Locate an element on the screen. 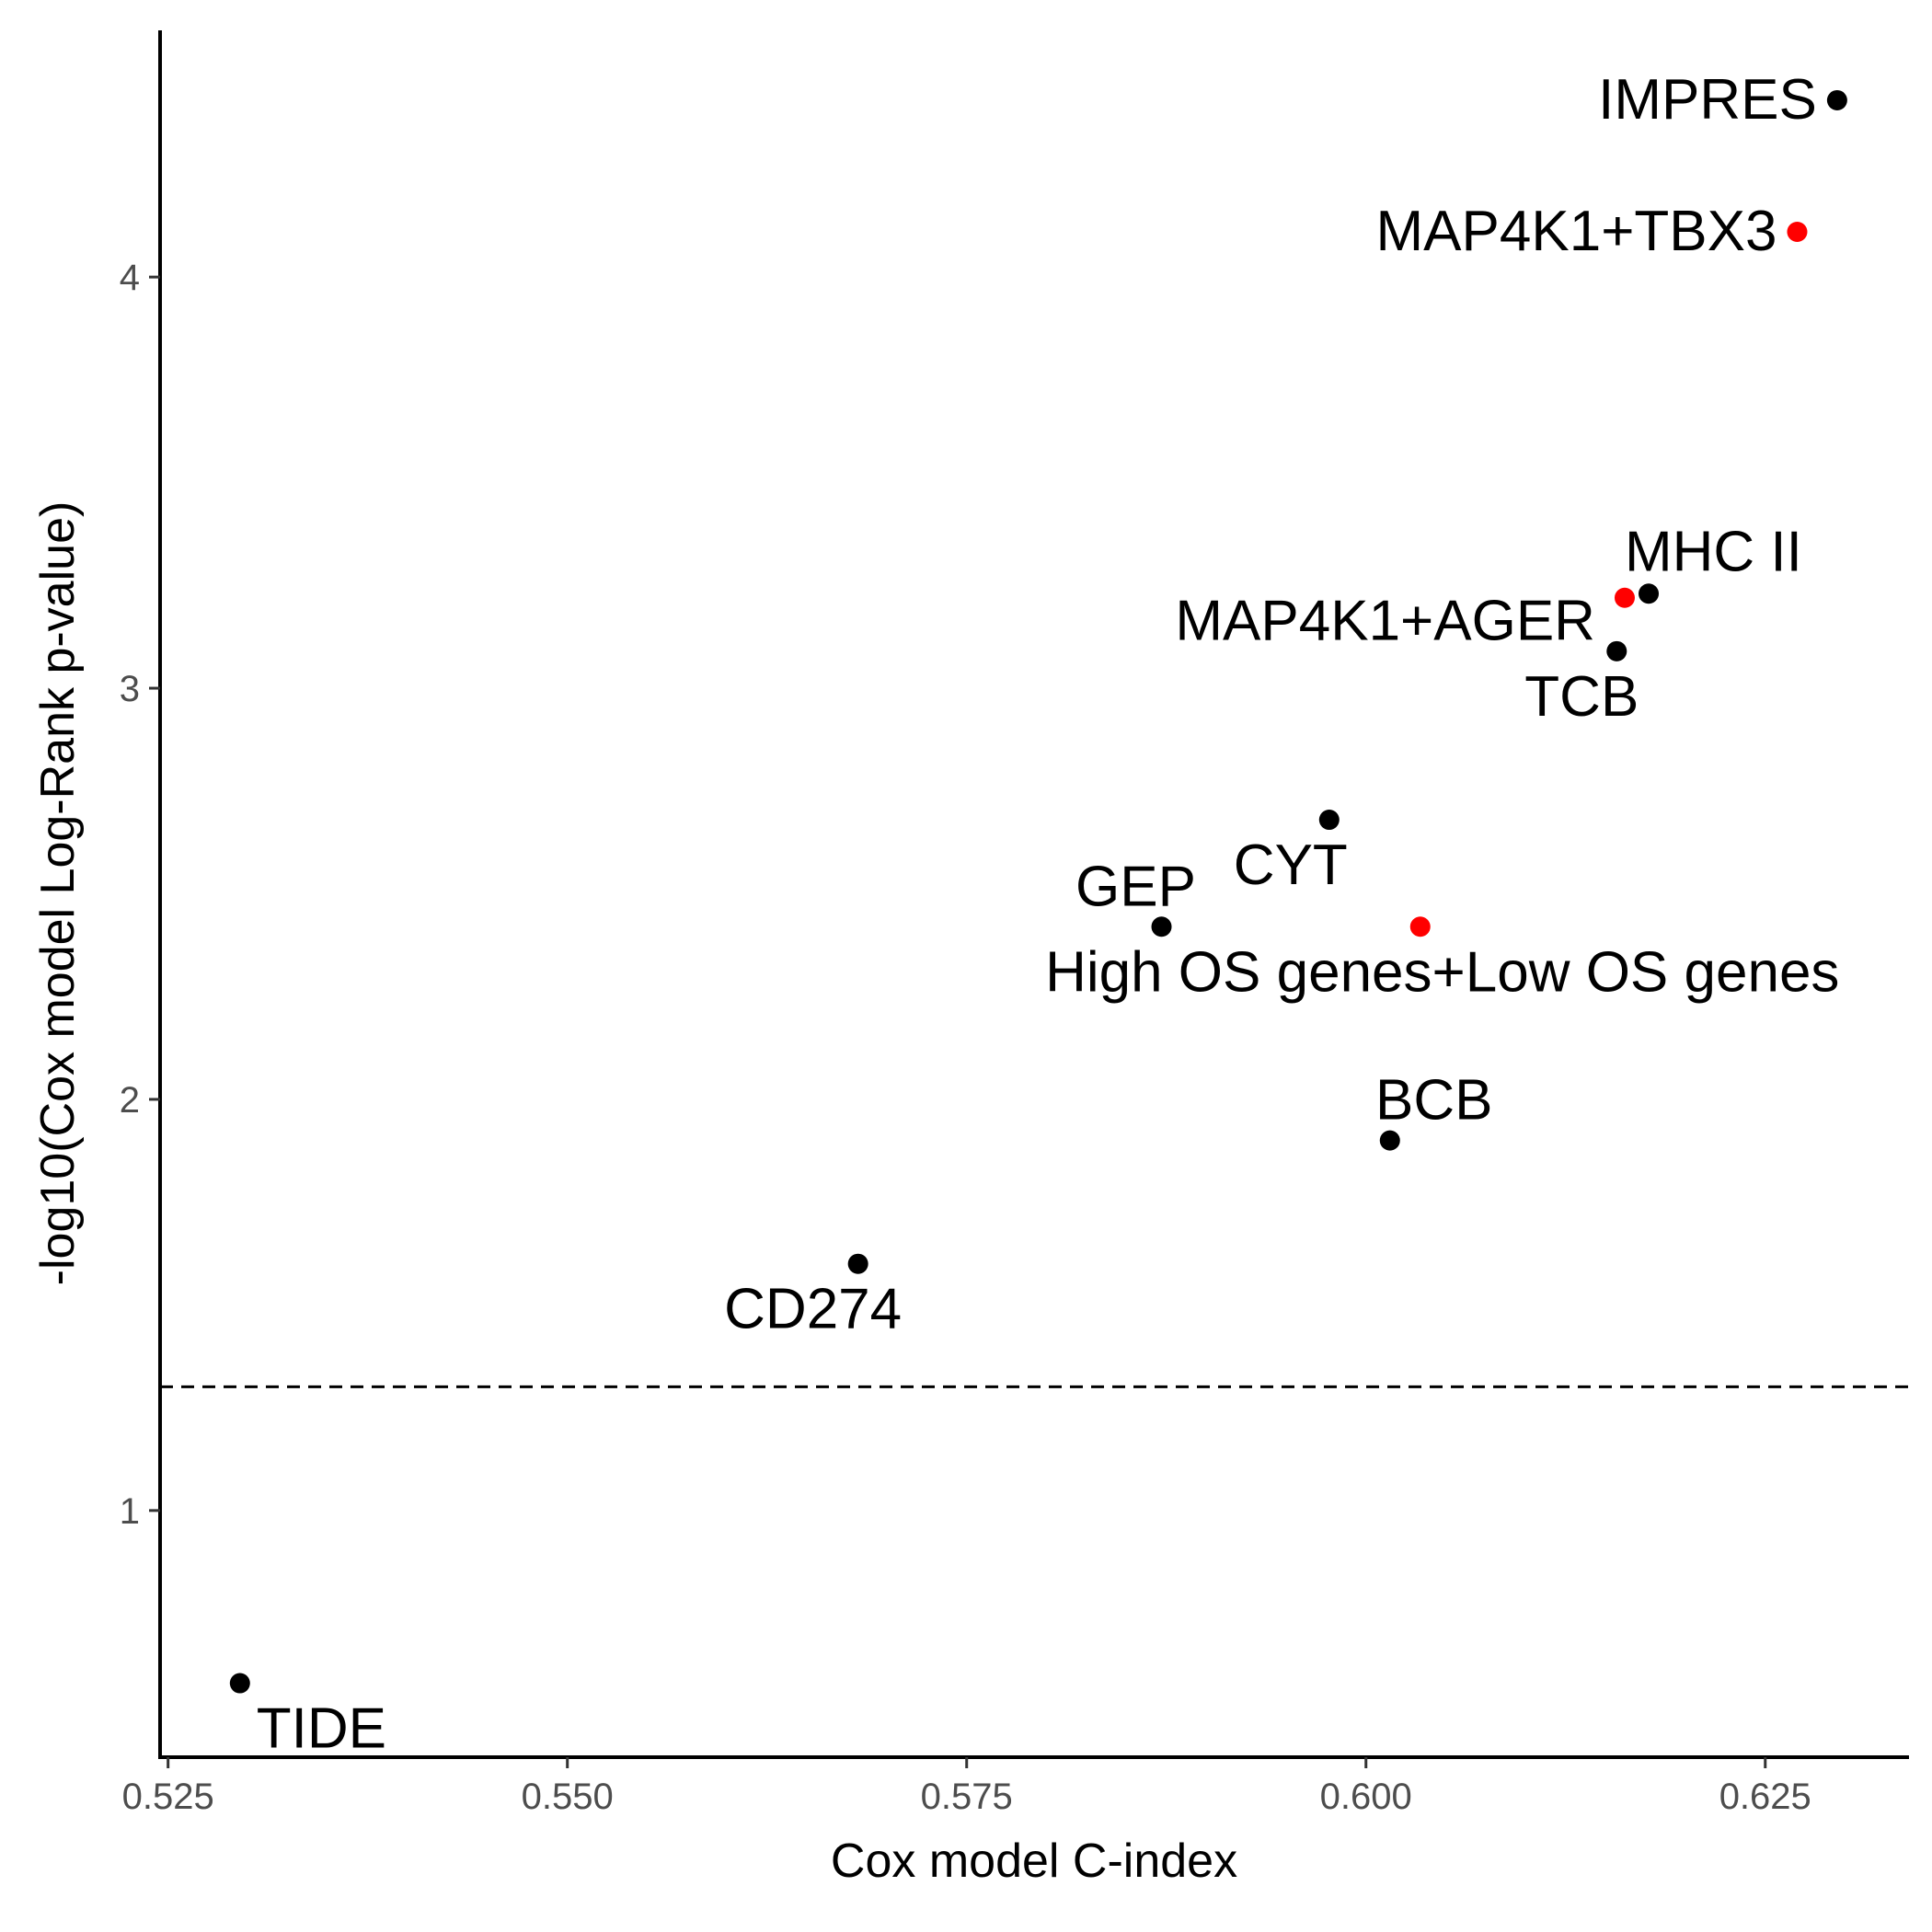  data-point-label: IMPRES is located at coordinates (1707, 100).